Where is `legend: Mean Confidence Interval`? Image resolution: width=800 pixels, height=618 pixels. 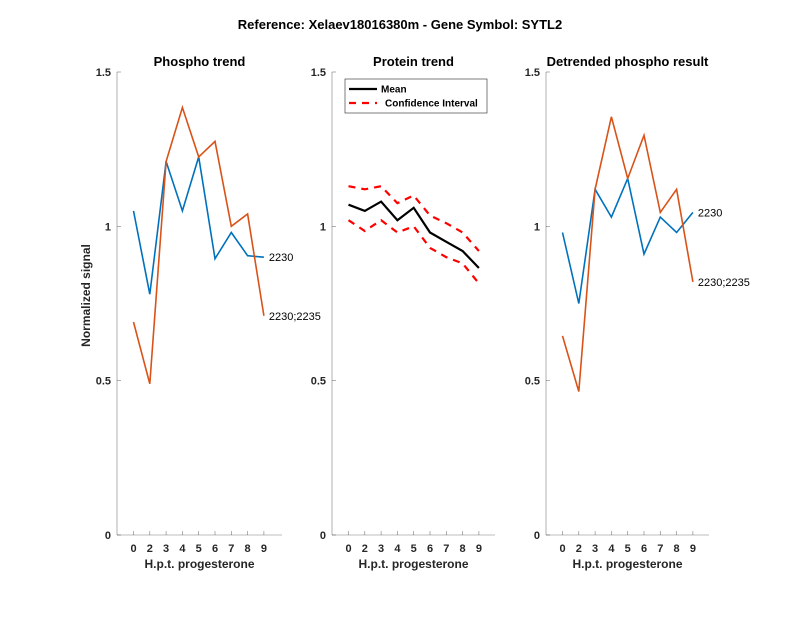 legend: Mean Confidence Interval is located at coordinates (416, 96).